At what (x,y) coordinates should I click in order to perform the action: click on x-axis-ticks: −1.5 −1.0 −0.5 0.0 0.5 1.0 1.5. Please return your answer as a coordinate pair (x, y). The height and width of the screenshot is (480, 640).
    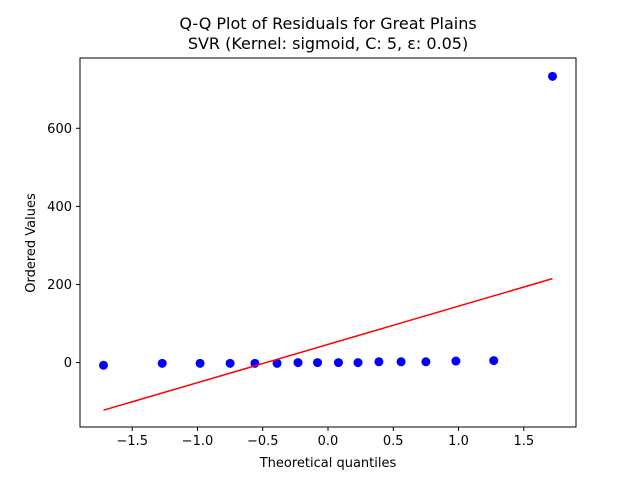
    Looking at the image, I should click on (325, 438).